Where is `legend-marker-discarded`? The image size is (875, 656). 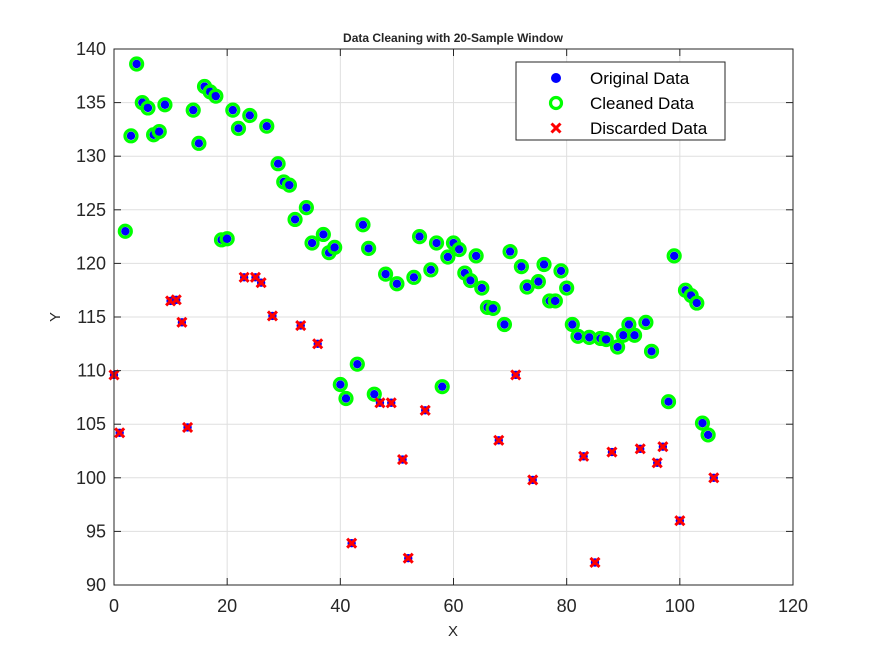
legend-marker-discarded is located at coordinates (556, 128).